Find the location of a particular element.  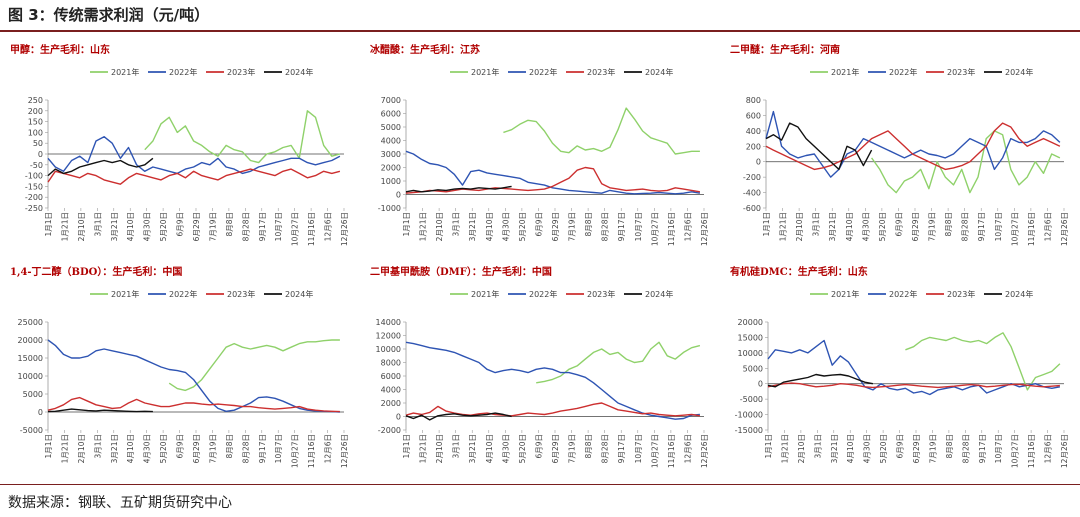

y-tick-label: 200 is located at coordinates (35, 111).